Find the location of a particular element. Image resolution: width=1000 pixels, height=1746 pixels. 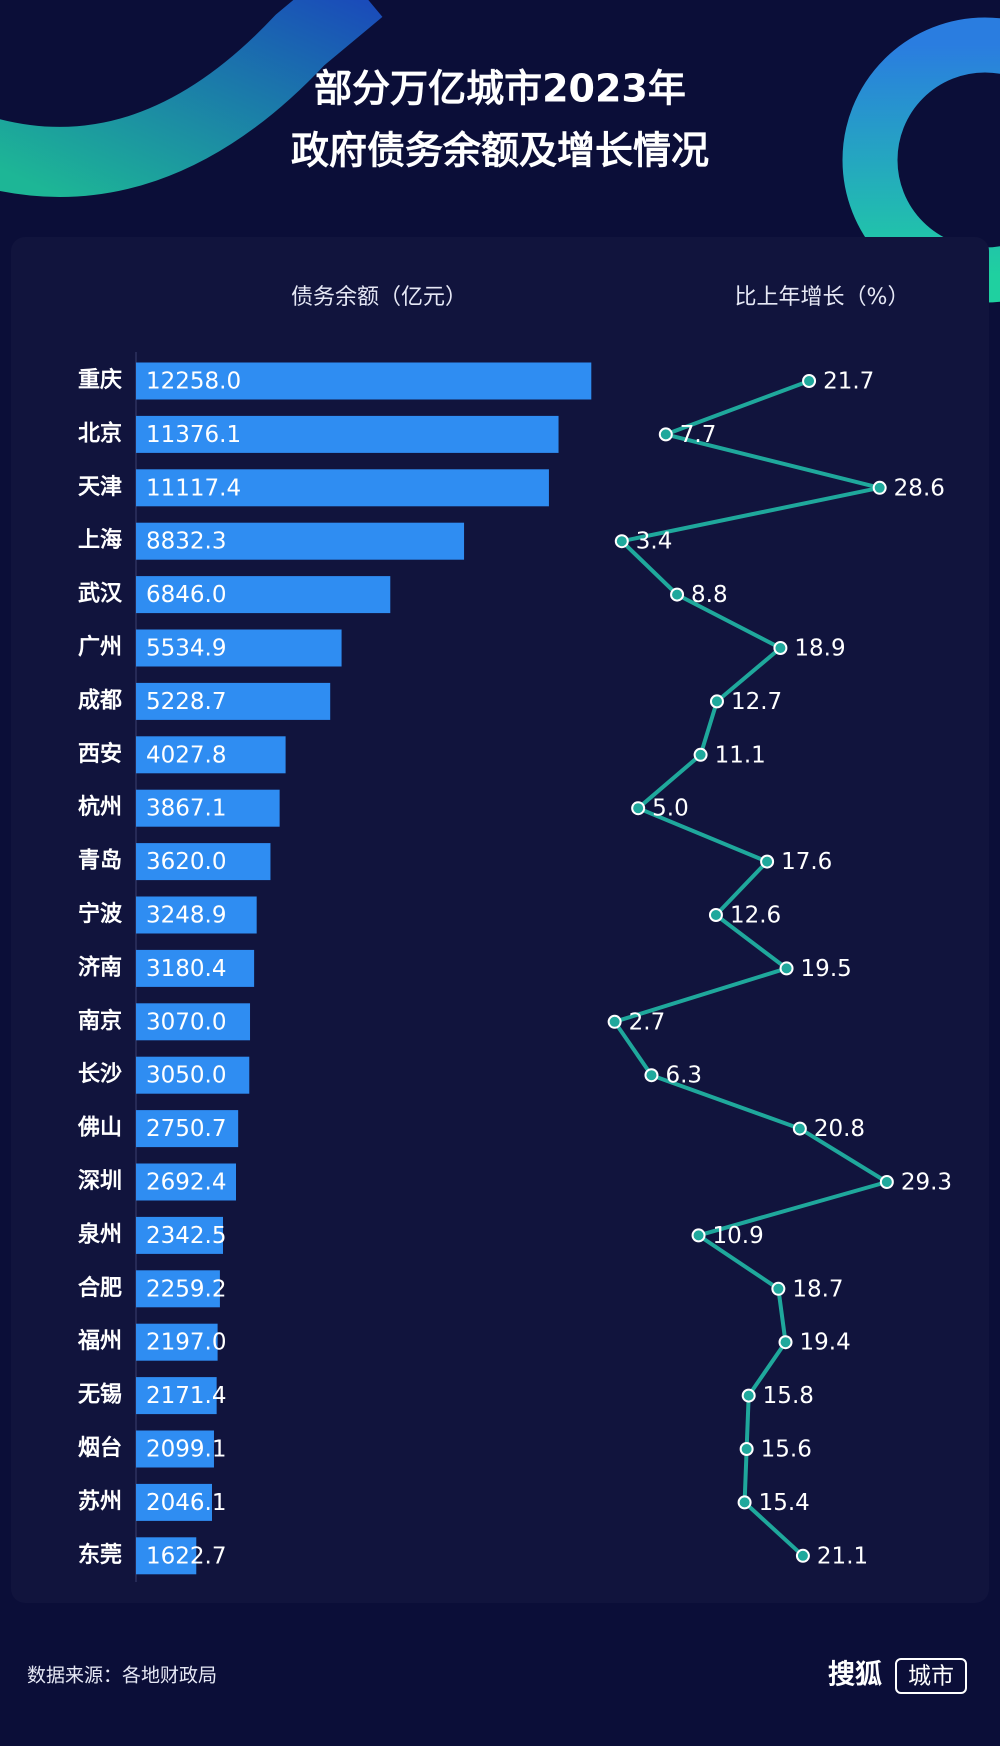

category-label: 宁波 is located at coordinates (100, 914).